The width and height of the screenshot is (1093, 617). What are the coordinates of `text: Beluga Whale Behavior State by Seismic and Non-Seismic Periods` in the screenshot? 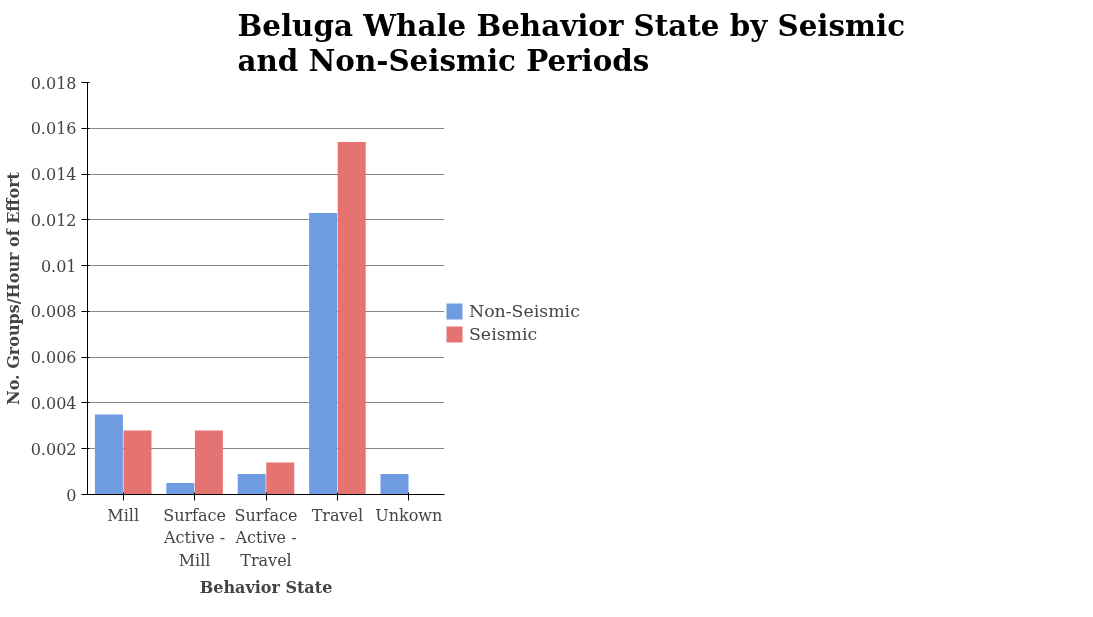 It's located at (571, 42).